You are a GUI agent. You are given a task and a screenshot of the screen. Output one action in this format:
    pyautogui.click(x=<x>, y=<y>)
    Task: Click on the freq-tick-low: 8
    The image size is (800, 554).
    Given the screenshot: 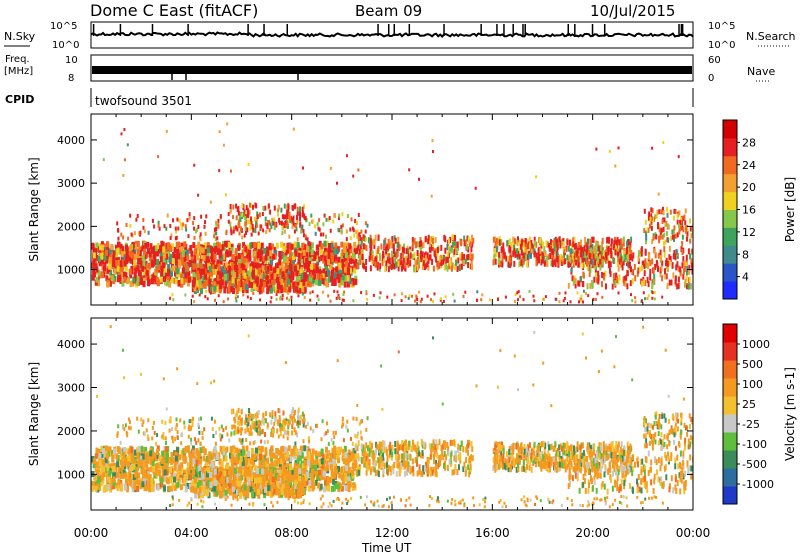 What is the action you would take?
    pyautogui.click(x=71, y=78)
    